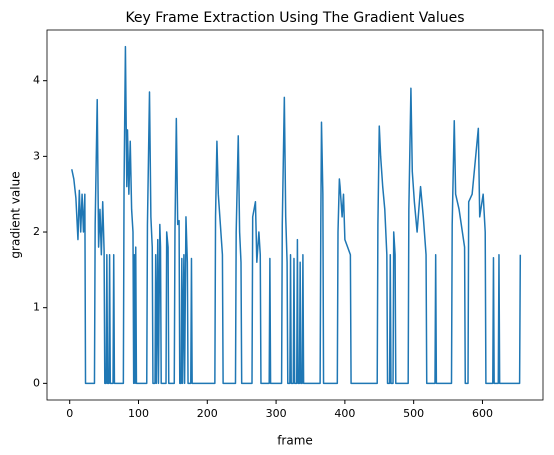 The image size is (554, 455). Describe the element at coordinates (207, 413) in the screenshot. I see `x-tick-label: 200` at that location.